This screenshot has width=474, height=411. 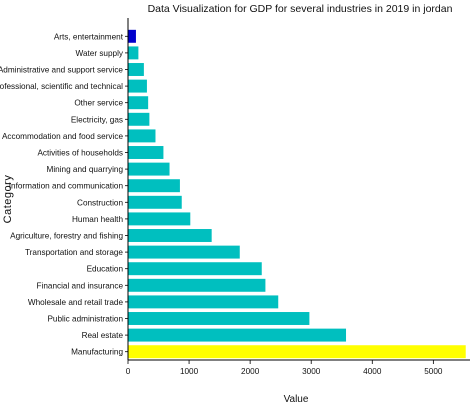 I want to click on bar-accommodation-and-food-service, so click(x=142, y=136).